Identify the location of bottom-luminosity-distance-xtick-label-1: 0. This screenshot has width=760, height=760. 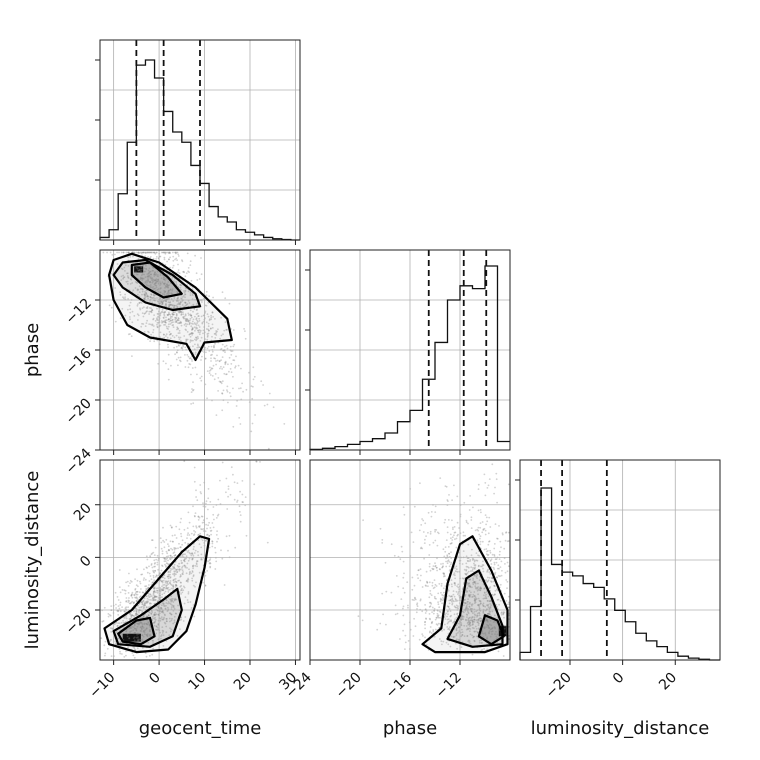
(619, 679).